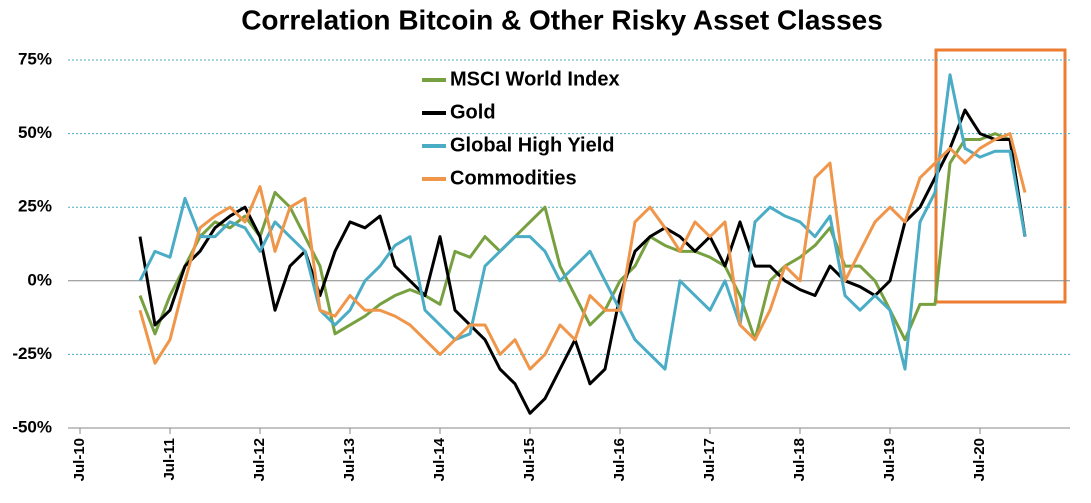  What do you see at coordinates (979, 459) in the screenshot?
I see `x-tick-label: Jul-20` at bounding box center [979, 459].